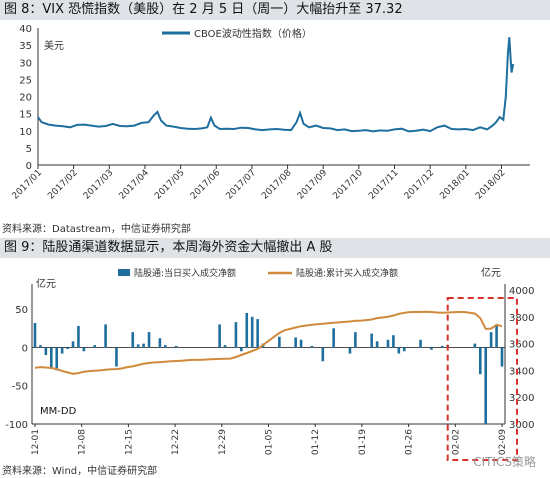  I want to click on figure1-source: 资料来源：Datastream，中信证券研究部, so click(96, 229).